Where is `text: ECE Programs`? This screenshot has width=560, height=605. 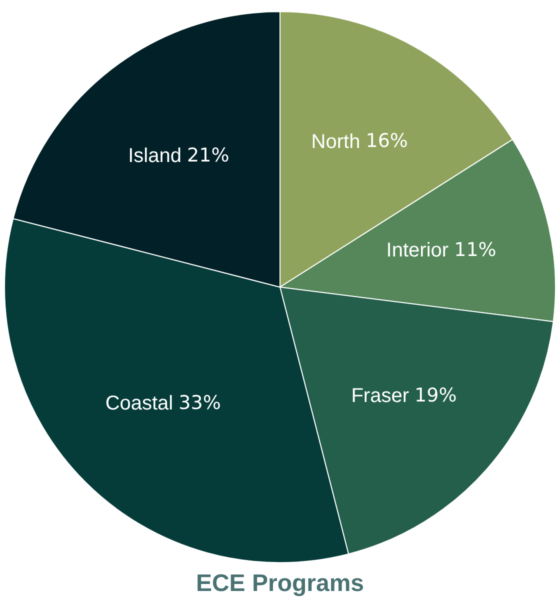
text: ECE Programs is located at coordinates (280, 584).